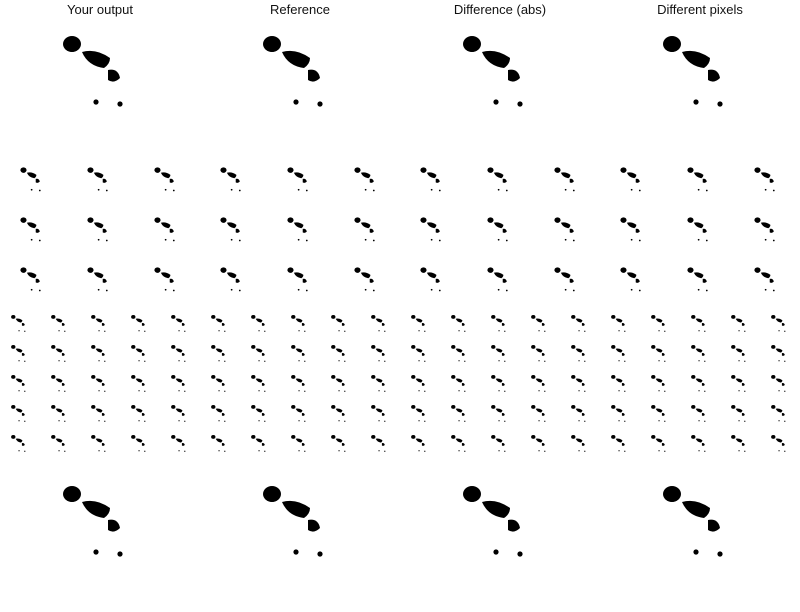 This screenshot has height=612, width=800. I want to click on panel-col2-row1, so click(500, 235).